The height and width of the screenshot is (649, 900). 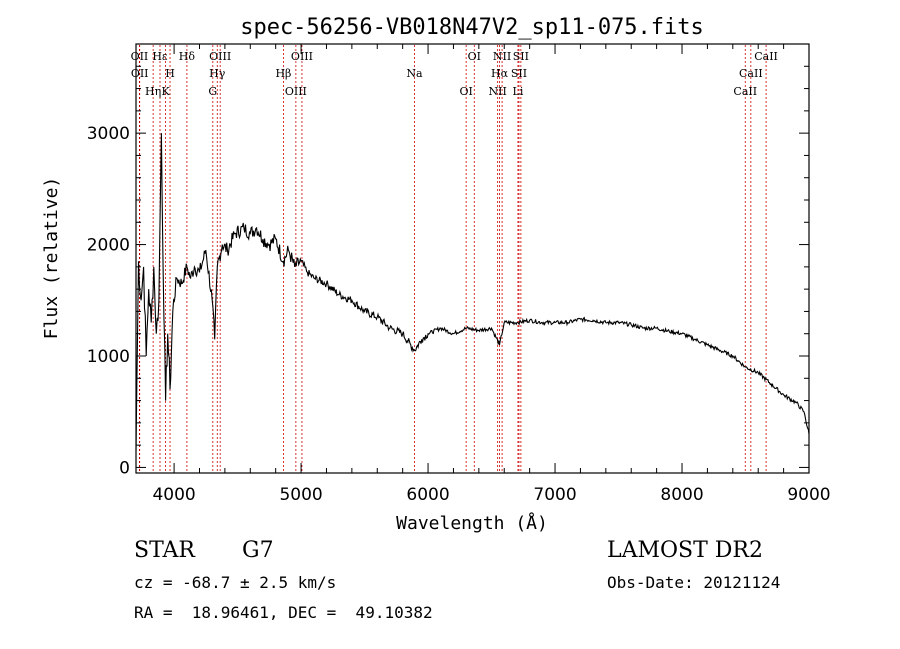 I want to click on line-label: Hδ, so click(x=187, y=56).